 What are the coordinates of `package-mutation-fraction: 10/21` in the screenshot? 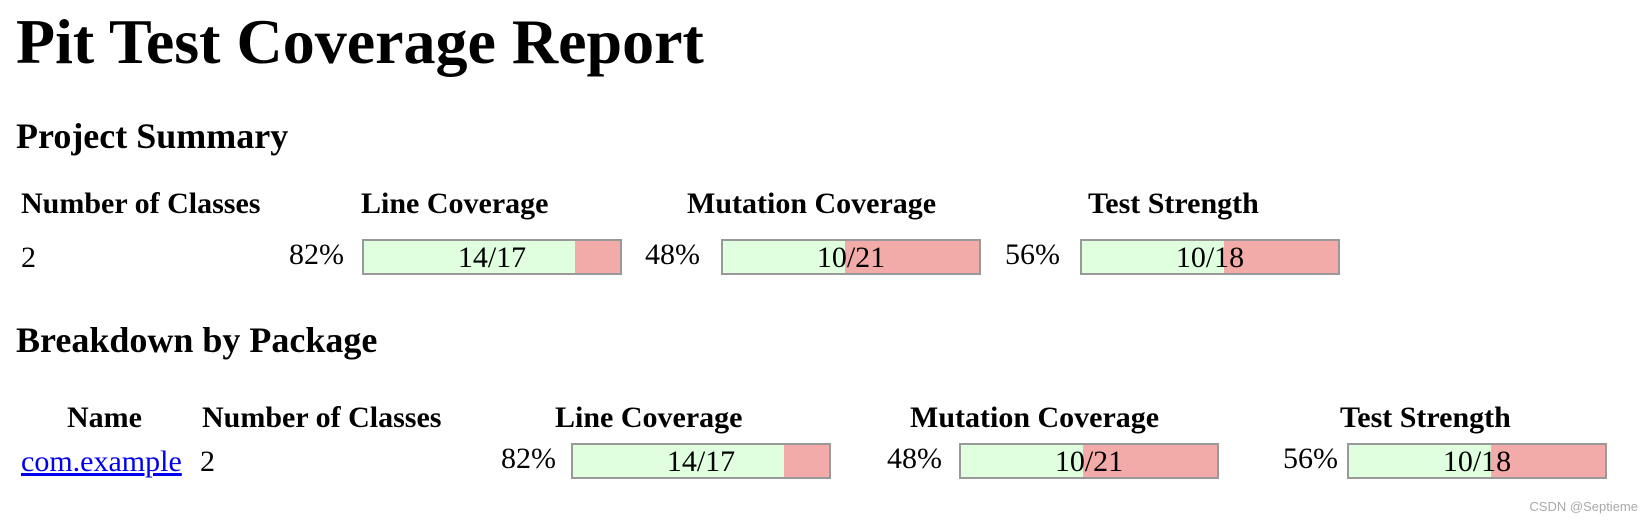 It's located at (1089, 461).